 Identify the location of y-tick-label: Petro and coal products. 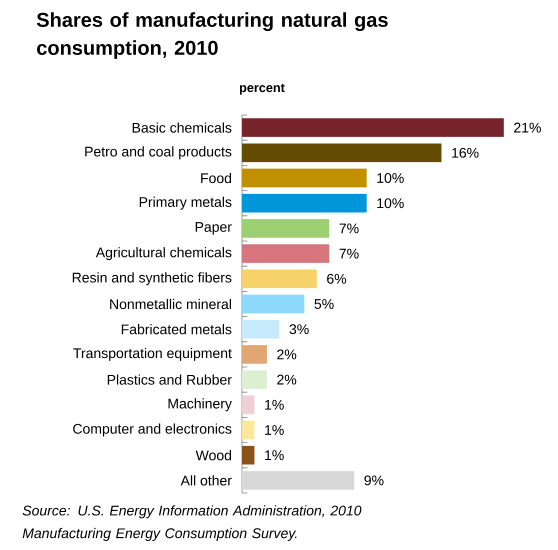
(158, 153).